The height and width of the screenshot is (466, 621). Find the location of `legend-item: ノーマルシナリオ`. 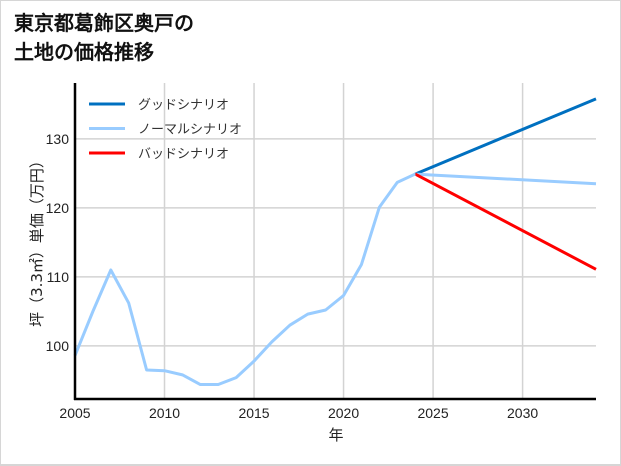

legend-item: ノーマルシナリオ is located at coordinates (165, 130).